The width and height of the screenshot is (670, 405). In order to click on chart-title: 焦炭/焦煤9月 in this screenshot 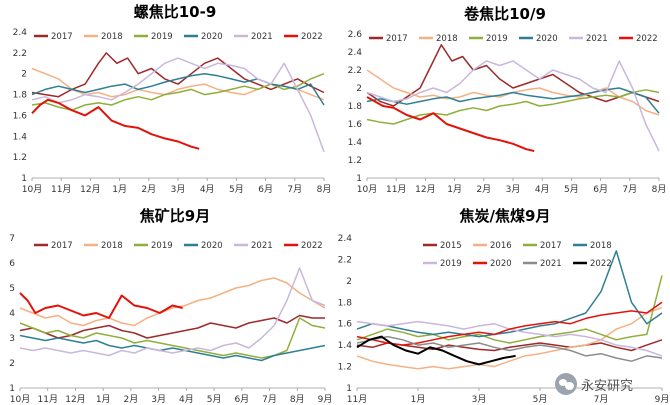, I will do `click(505, 216)`.